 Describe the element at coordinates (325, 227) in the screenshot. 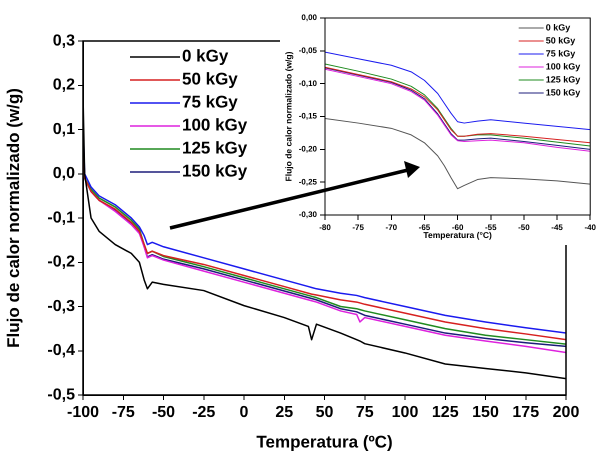

I see `x-tick-label: -80` at that location.